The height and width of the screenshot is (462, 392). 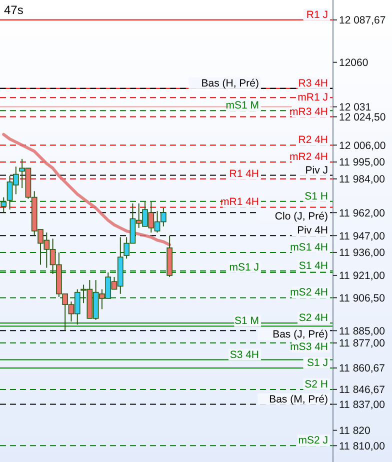 What do you see at coordinates (354, 431) in the screenshot?
I see `y-tick-label: 11 820` at bounding box center [354, 431].